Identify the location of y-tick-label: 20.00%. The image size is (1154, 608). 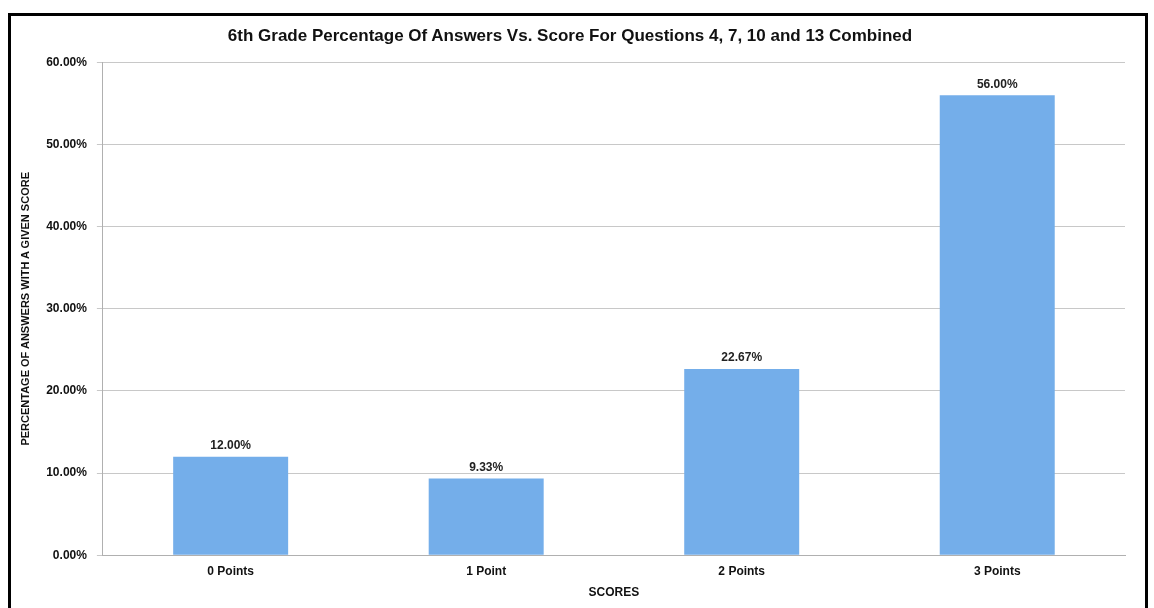
(67, 390).